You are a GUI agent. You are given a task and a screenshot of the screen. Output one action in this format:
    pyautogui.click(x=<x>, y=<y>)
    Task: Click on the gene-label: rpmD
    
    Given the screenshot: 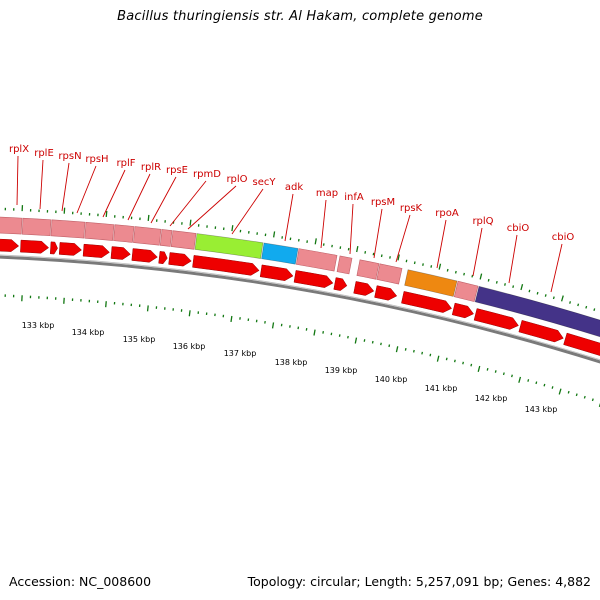 What is the action you would take?
    pyautogui.click(x=207, y=174)
    